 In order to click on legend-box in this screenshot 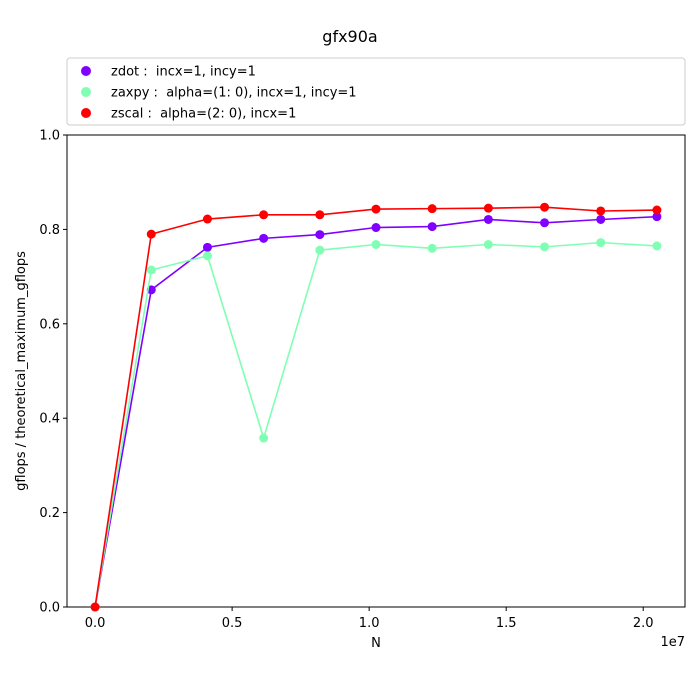, I will do `click(376, 91)`.